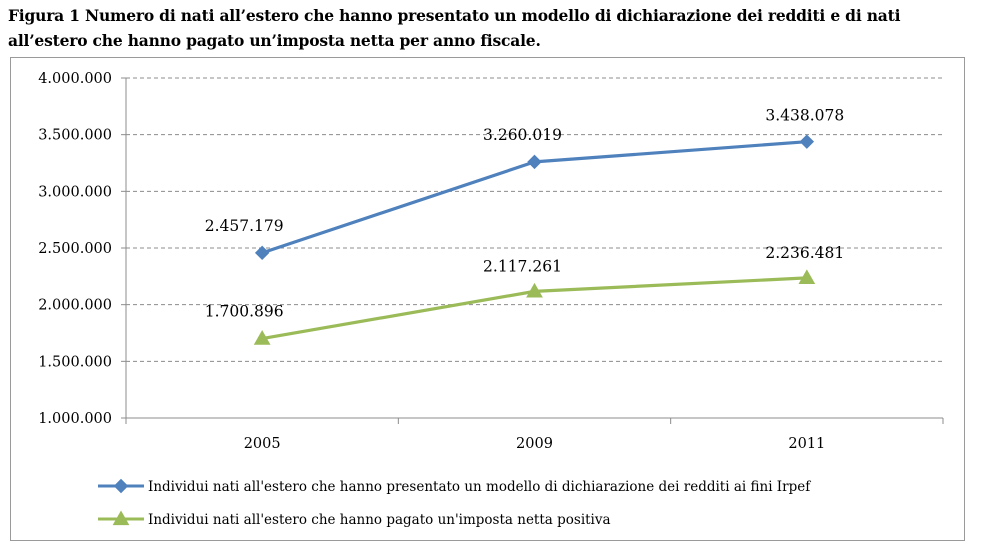  I want to click on y-tick-label: 1.000.000, so click(75, 419).